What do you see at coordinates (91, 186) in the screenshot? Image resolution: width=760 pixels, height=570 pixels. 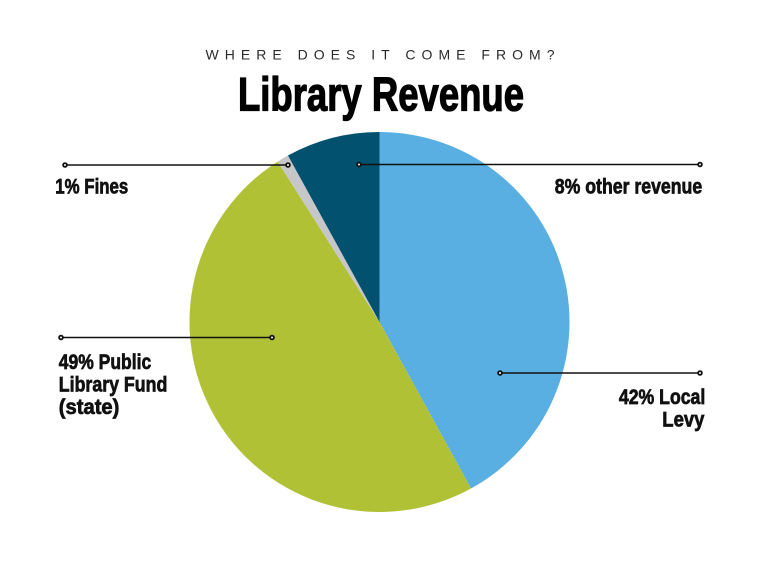 I see `svg-text: 1% Fines` at bounding box center [91, 186].